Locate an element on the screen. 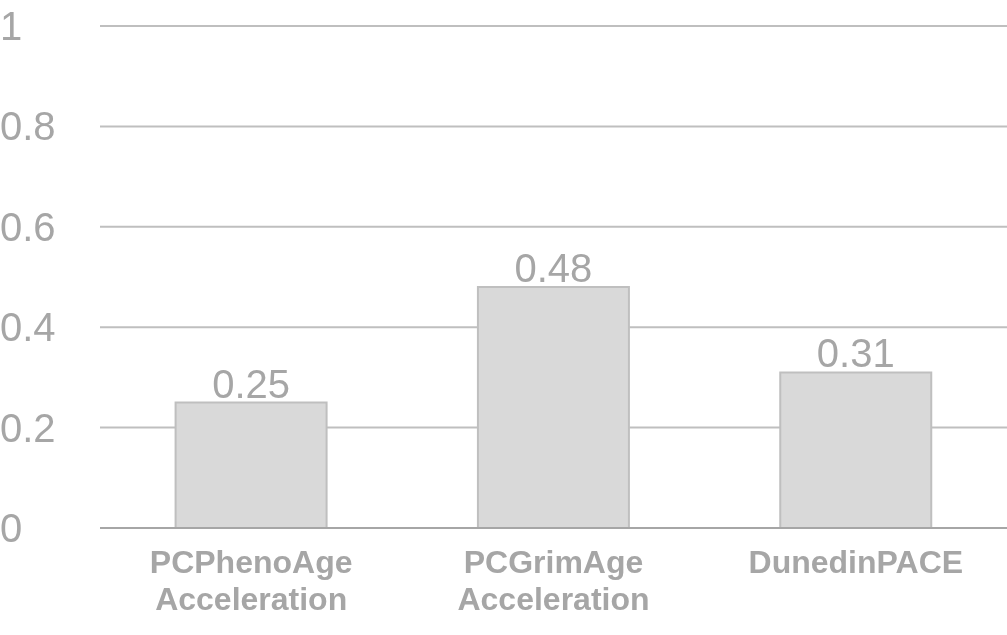  y-tick-label: 0.6 is located at coordinates (28, 226).